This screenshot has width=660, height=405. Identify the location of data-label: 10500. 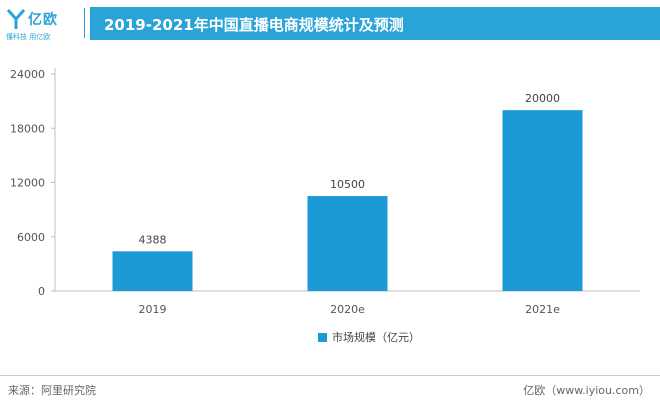
(347, 184).